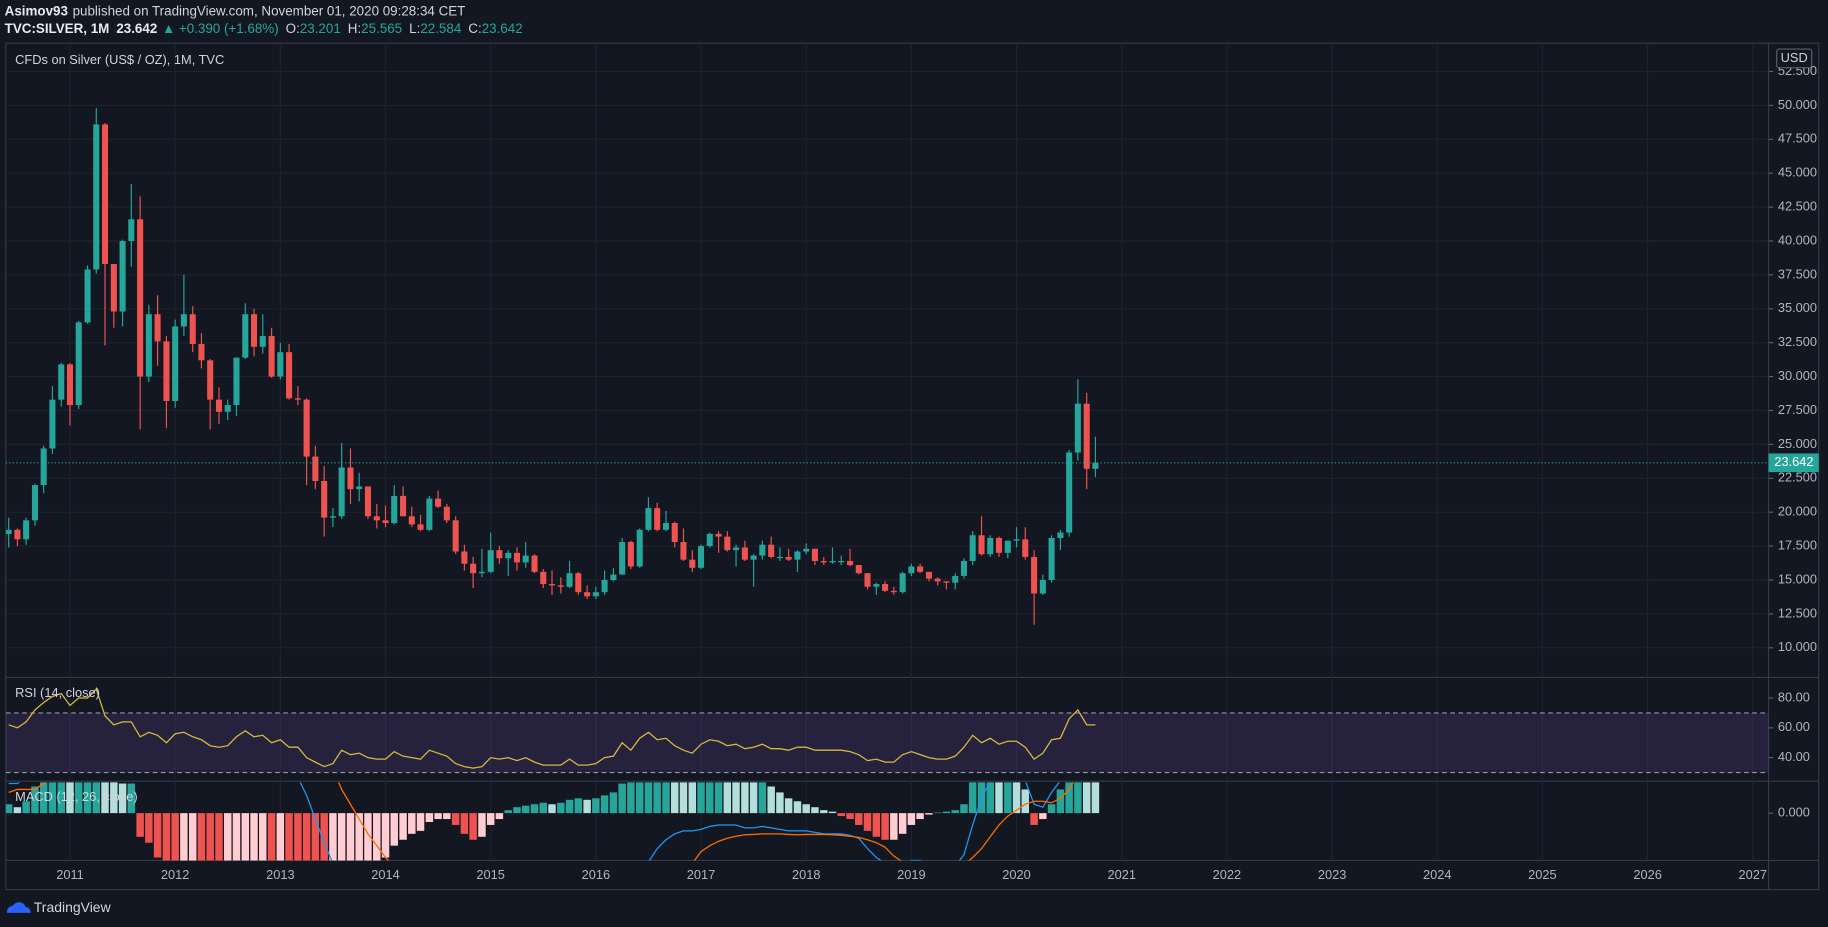 The height and width of the screenshot is (927, 1828). Describe the element at coordinates (1793, 463) in the screenshot. I see `last-price-box` at that location.